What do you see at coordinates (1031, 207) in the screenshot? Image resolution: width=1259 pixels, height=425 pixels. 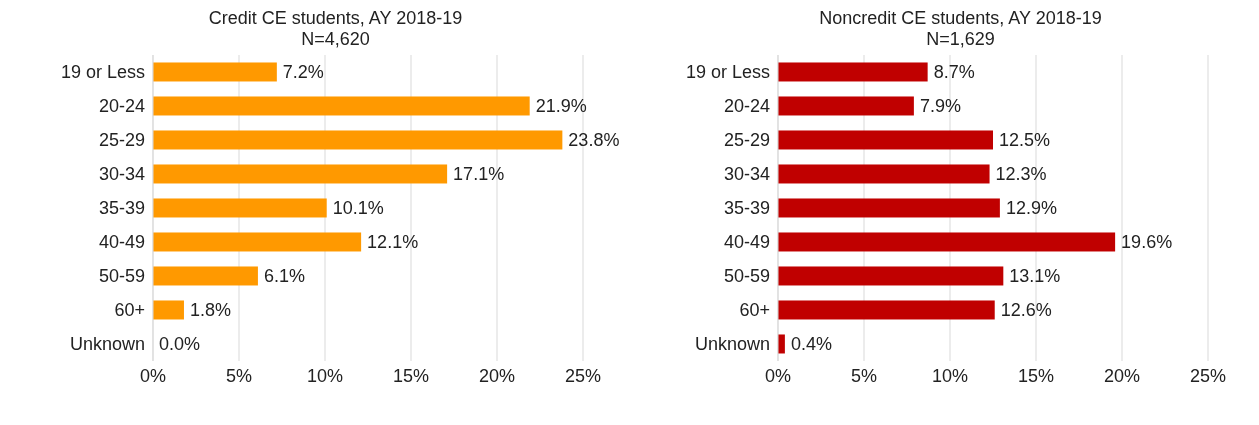 I see `data-label: 12.9%` at bounding box center [1031, 207].